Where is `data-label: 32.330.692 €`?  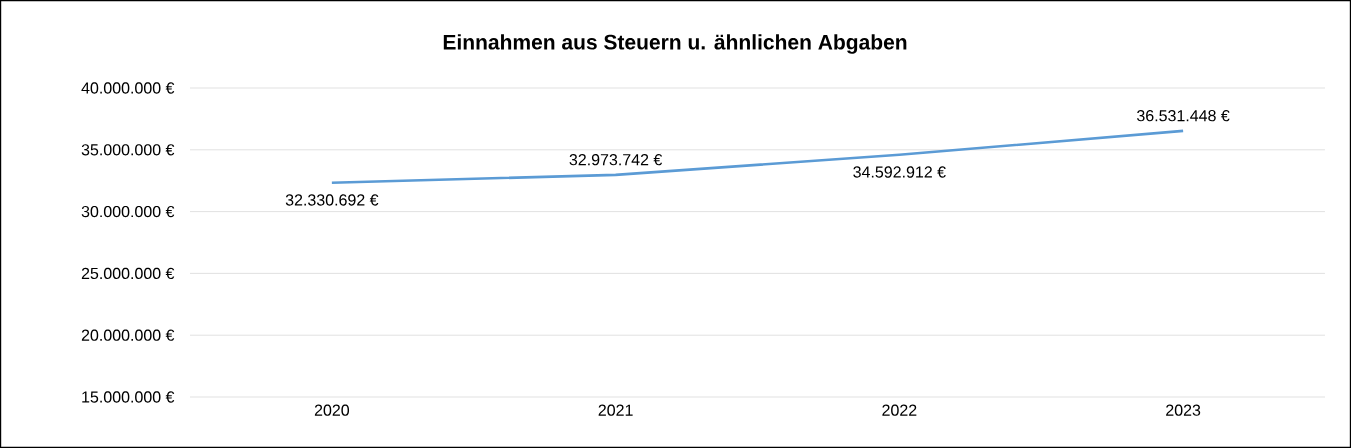
data-label: 32.330.692 € is located at coordinates (332, 200).